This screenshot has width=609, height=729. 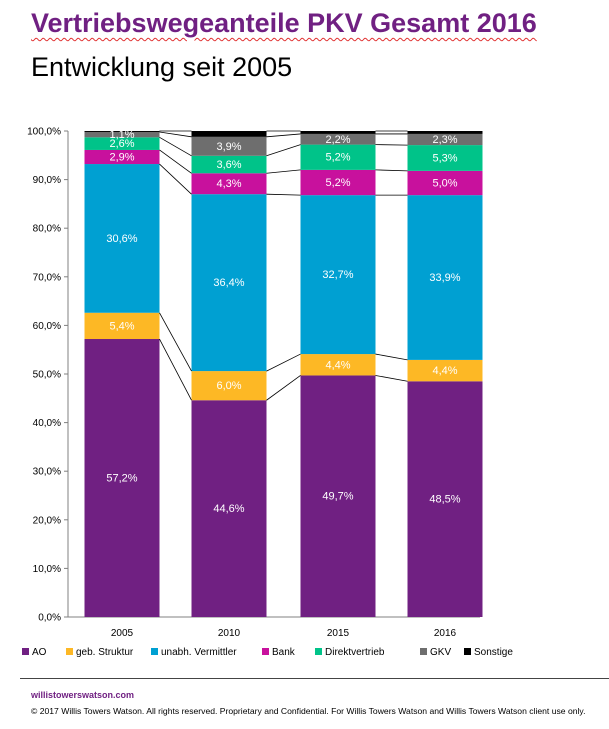 I want to click on data-label: 4,3%, so click(x=228, y=184).